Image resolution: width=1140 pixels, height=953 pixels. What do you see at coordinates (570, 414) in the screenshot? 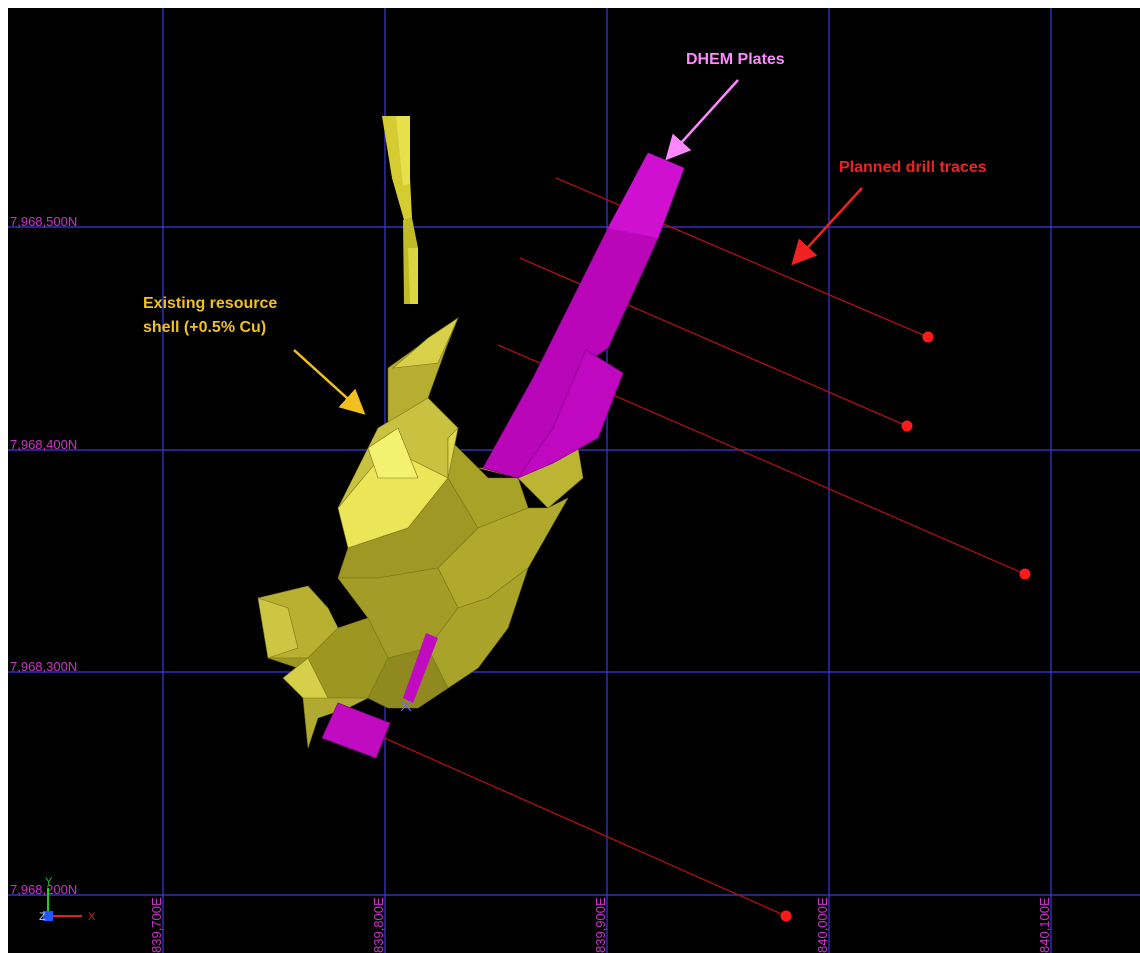
I see `dhem-plate-middle` at bounding box center [570, 414].